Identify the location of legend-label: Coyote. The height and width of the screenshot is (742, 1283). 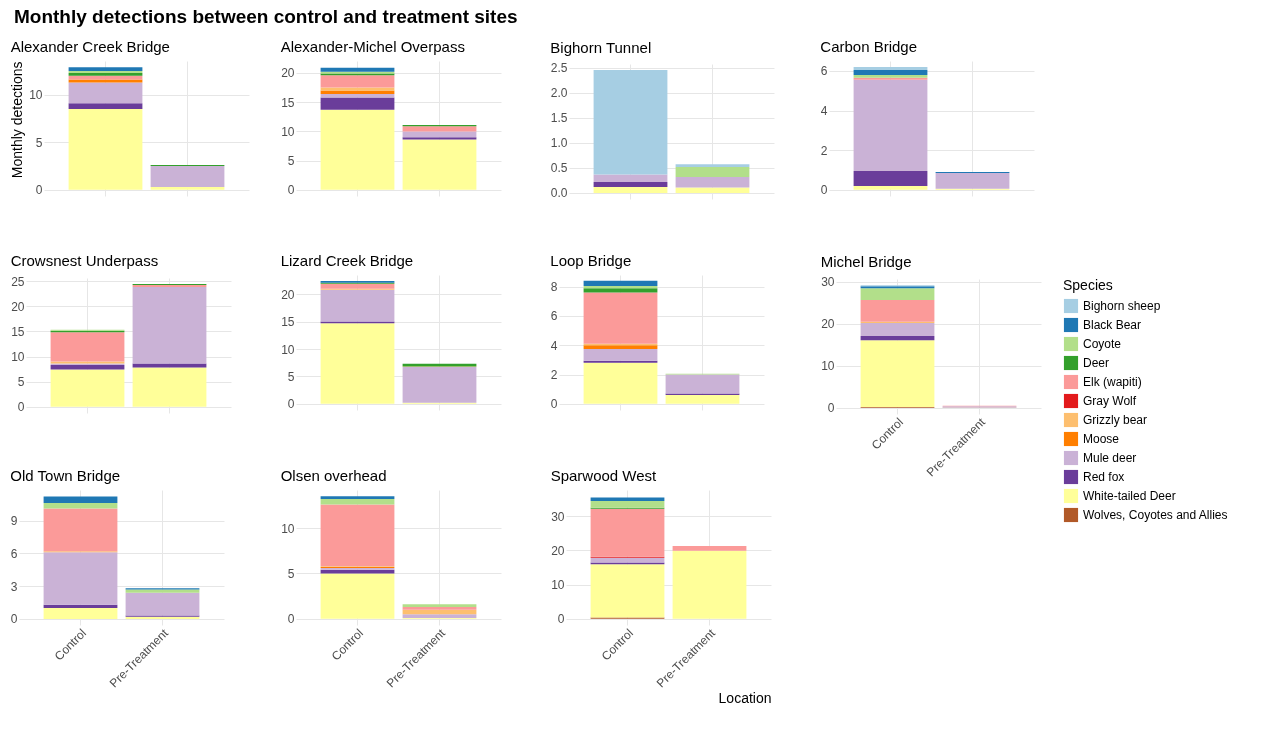
(1102, 344).